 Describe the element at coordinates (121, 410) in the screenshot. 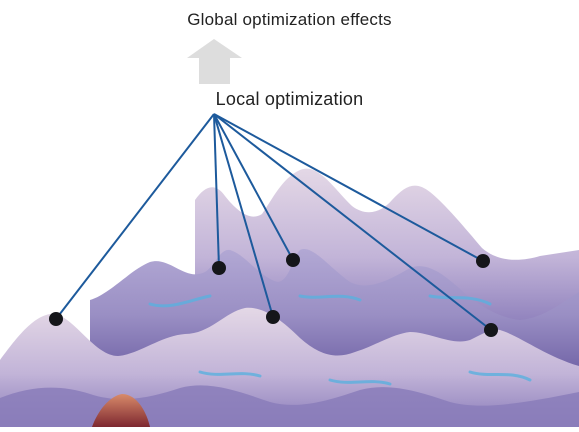

I see `surface-warm-bump` at that location.